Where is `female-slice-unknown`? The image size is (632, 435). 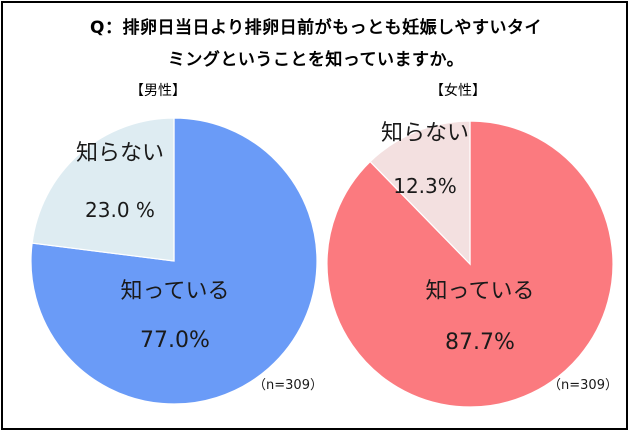 female-slice-unknown is located at coordinates (420, 193).